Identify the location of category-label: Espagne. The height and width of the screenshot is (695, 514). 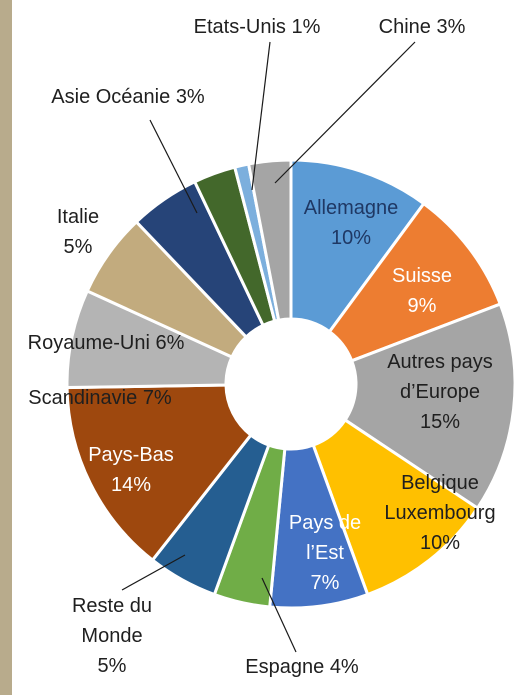
(285, 667).